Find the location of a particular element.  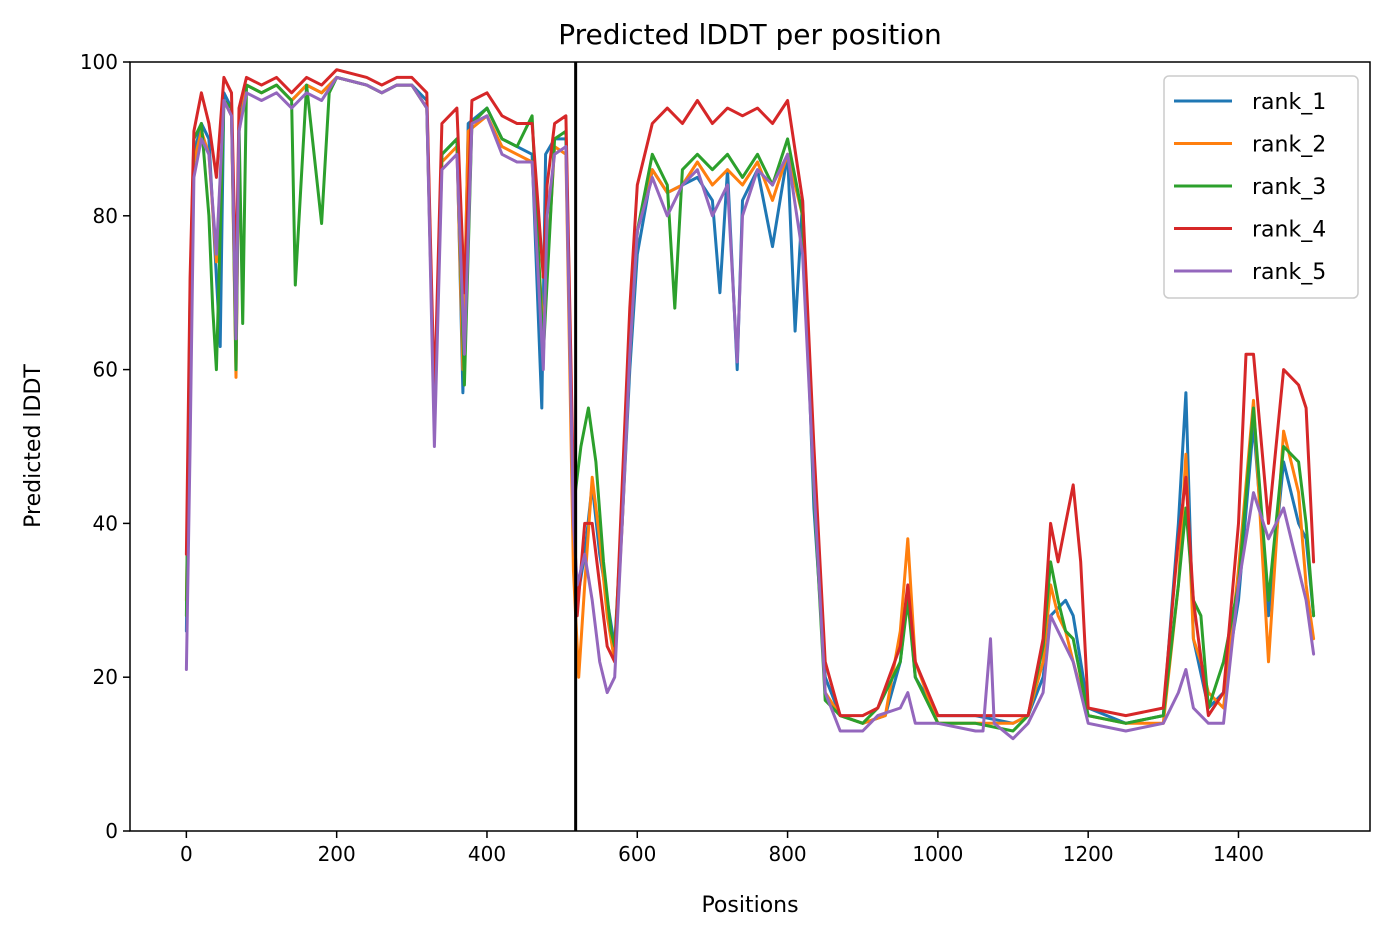

x-tick-label: 1200 is located at coordinates (1088, 854).